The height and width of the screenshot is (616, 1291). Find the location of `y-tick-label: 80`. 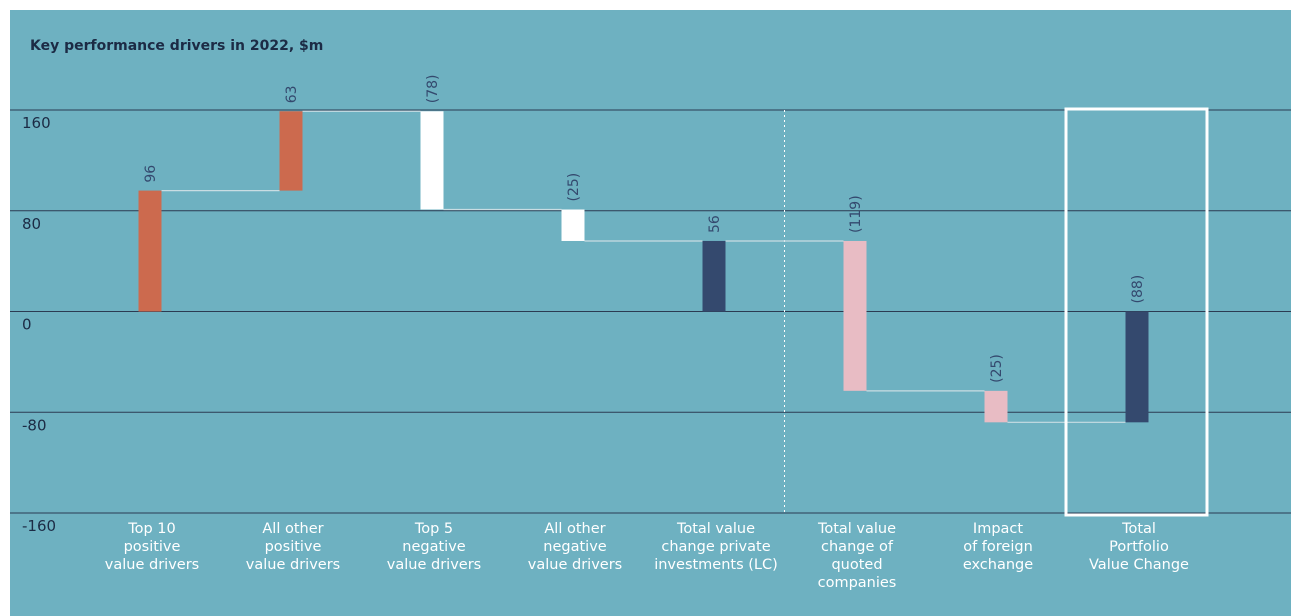

y-tick-label: 80 is located at coordinates (31, 224).